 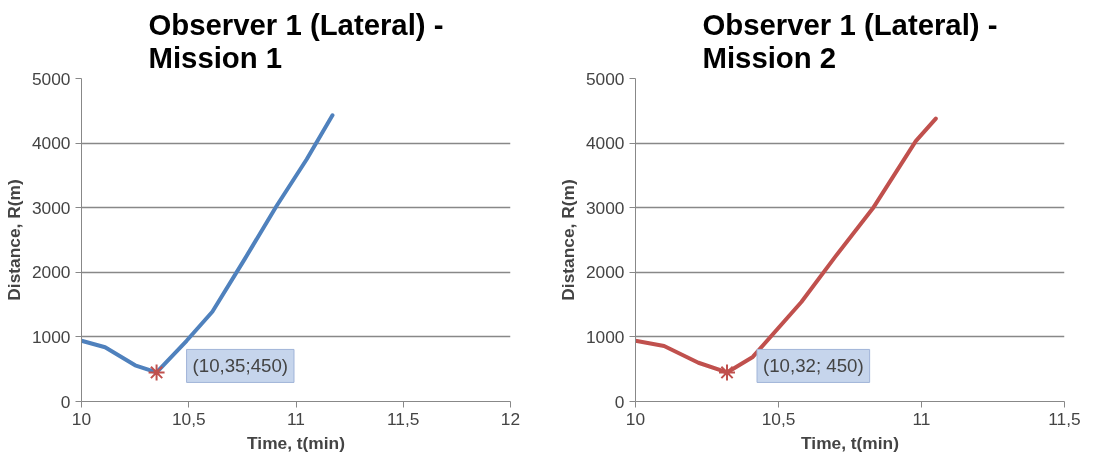 I want to click on x-tick-label: 12, so click(x=510, y=418).